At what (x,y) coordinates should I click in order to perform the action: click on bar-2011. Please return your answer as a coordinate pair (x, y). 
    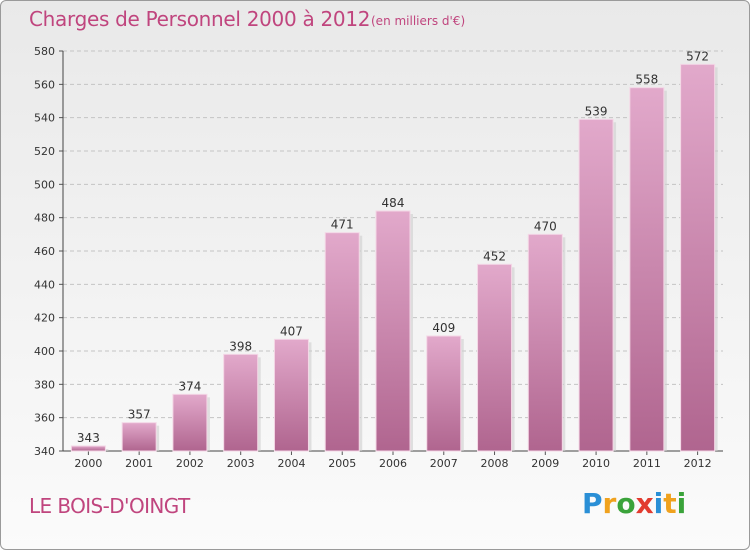
    Looking at the image, I should click on (647, 269).